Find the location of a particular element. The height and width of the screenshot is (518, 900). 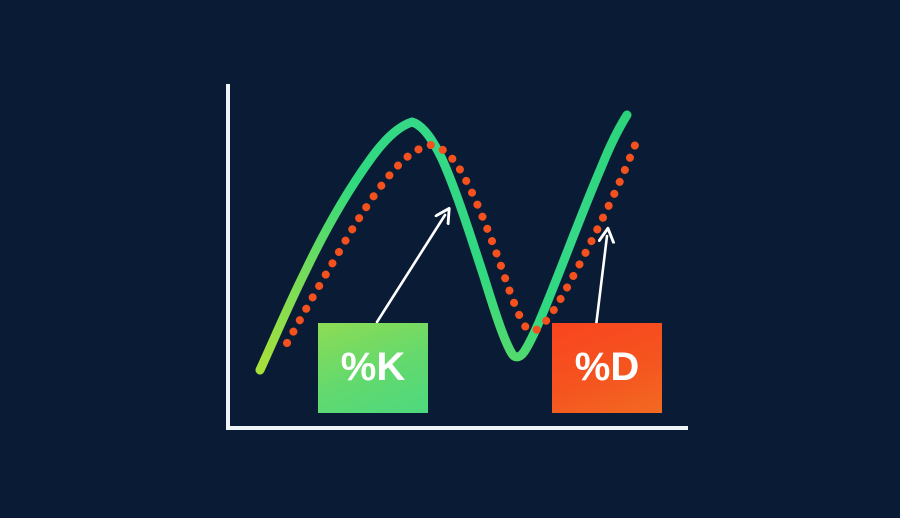

annotation-arrows is located at coordinates (491, 271).